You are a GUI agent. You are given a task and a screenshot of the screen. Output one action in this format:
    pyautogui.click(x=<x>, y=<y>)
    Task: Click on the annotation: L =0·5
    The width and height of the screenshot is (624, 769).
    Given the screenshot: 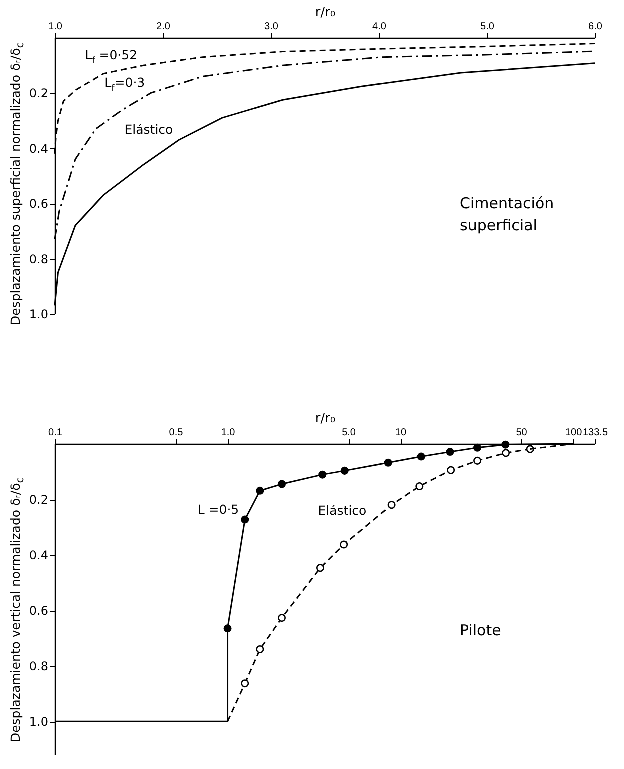 What is the action you would take?
    pyautogui.click(x=219, y=509)
    